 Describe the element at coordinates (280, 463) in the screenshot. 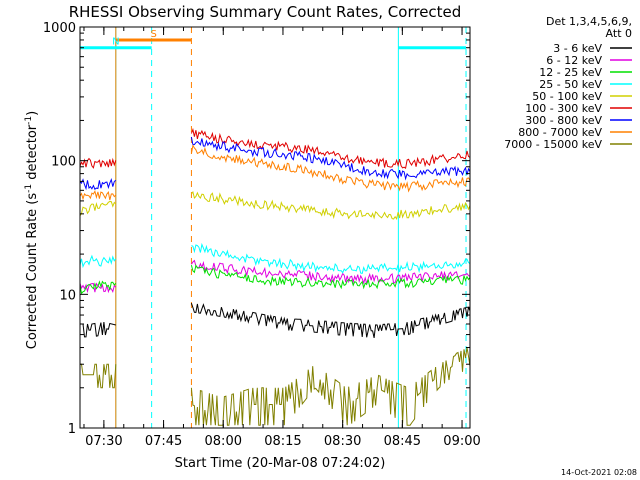

I see `x-axis-label: Start Time (20-Mar-08 07:24:02)` at that location.